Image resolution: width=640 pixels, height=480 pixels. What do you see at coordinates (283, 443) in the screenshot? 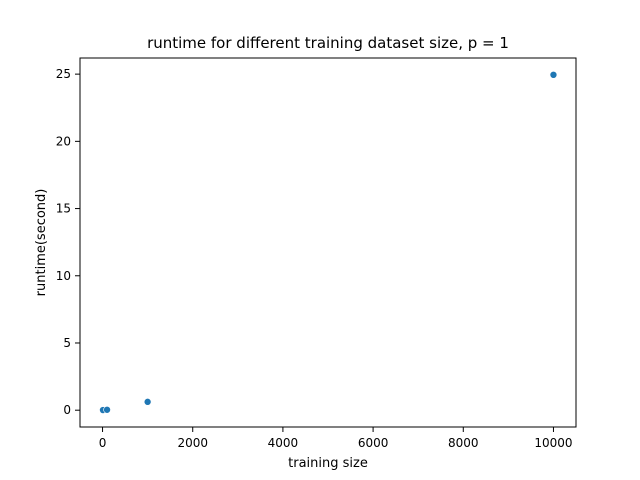
I see `x-tick-label: 4000` at bounding box center [283, 443].